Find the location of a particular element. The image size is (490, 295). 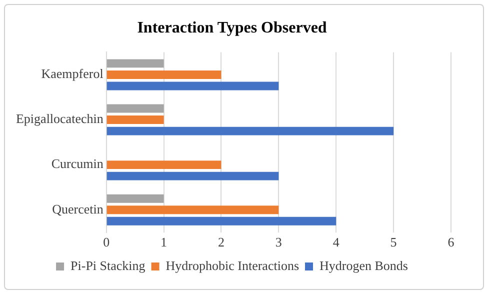

x-tick-label: 0 is located at coordinates (106, 242).